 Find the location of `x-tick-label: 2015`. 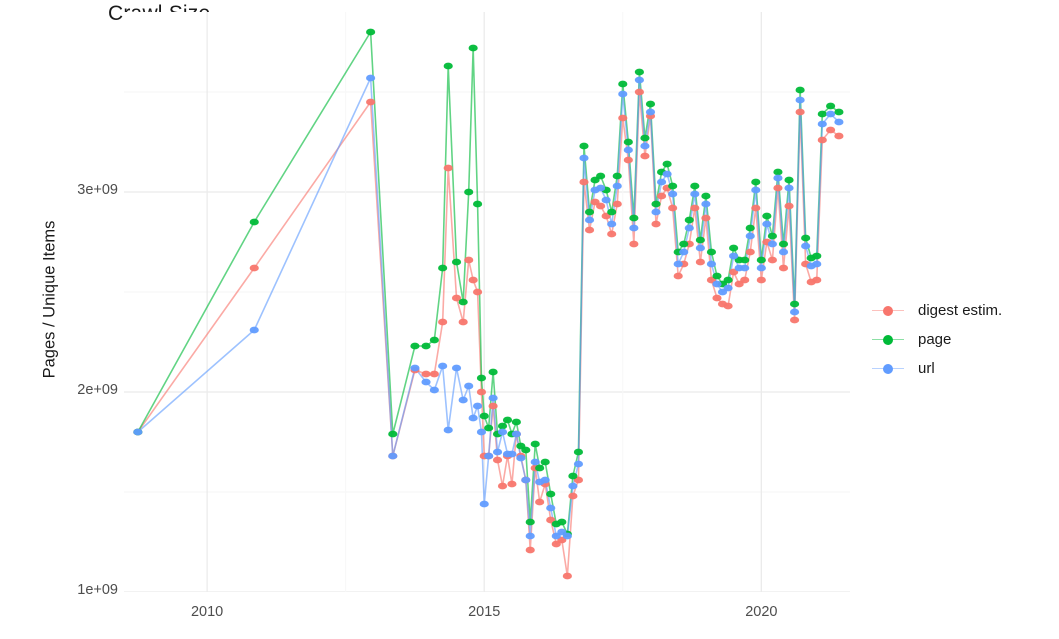

x-tick-label: 2015 is located at coordinates (484, 612).